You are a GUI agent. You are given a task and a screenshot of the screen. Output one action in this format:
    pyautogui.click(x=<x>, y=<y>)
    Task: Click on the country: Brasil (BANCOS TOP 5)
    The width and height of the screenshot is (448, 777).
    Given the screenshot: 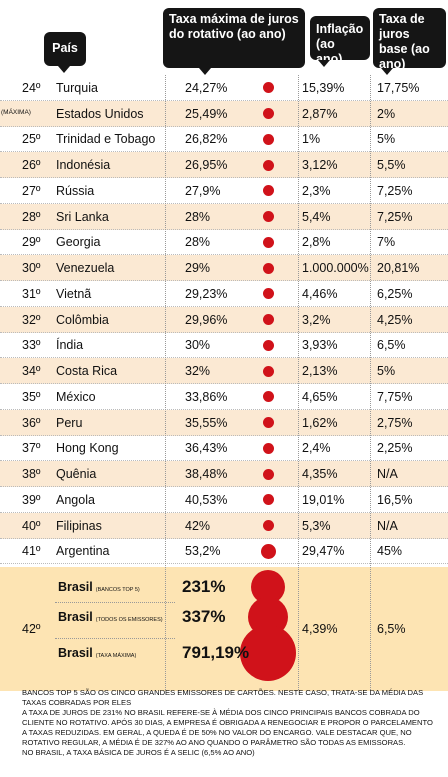 What is the action you would take?
    pyautogui.click(x=99, y=587)
    